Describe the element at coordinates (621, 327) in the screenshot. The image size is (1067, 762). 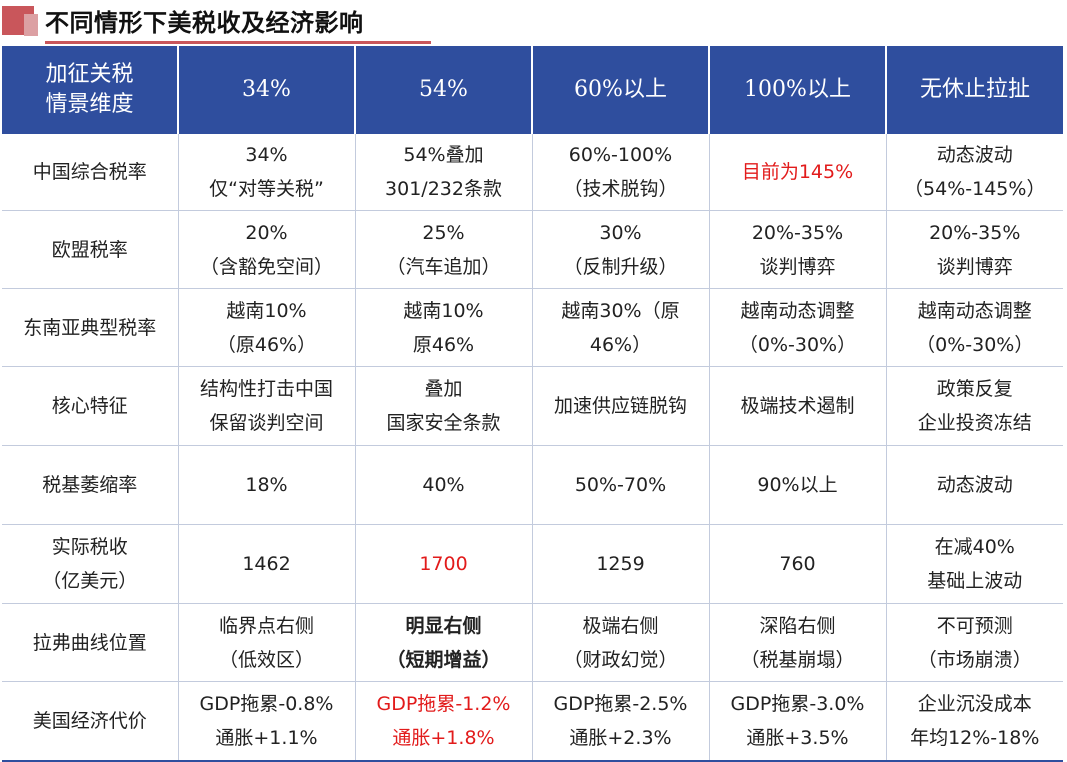
I see `table-cell: 越南30%（原 46%）` at that location.